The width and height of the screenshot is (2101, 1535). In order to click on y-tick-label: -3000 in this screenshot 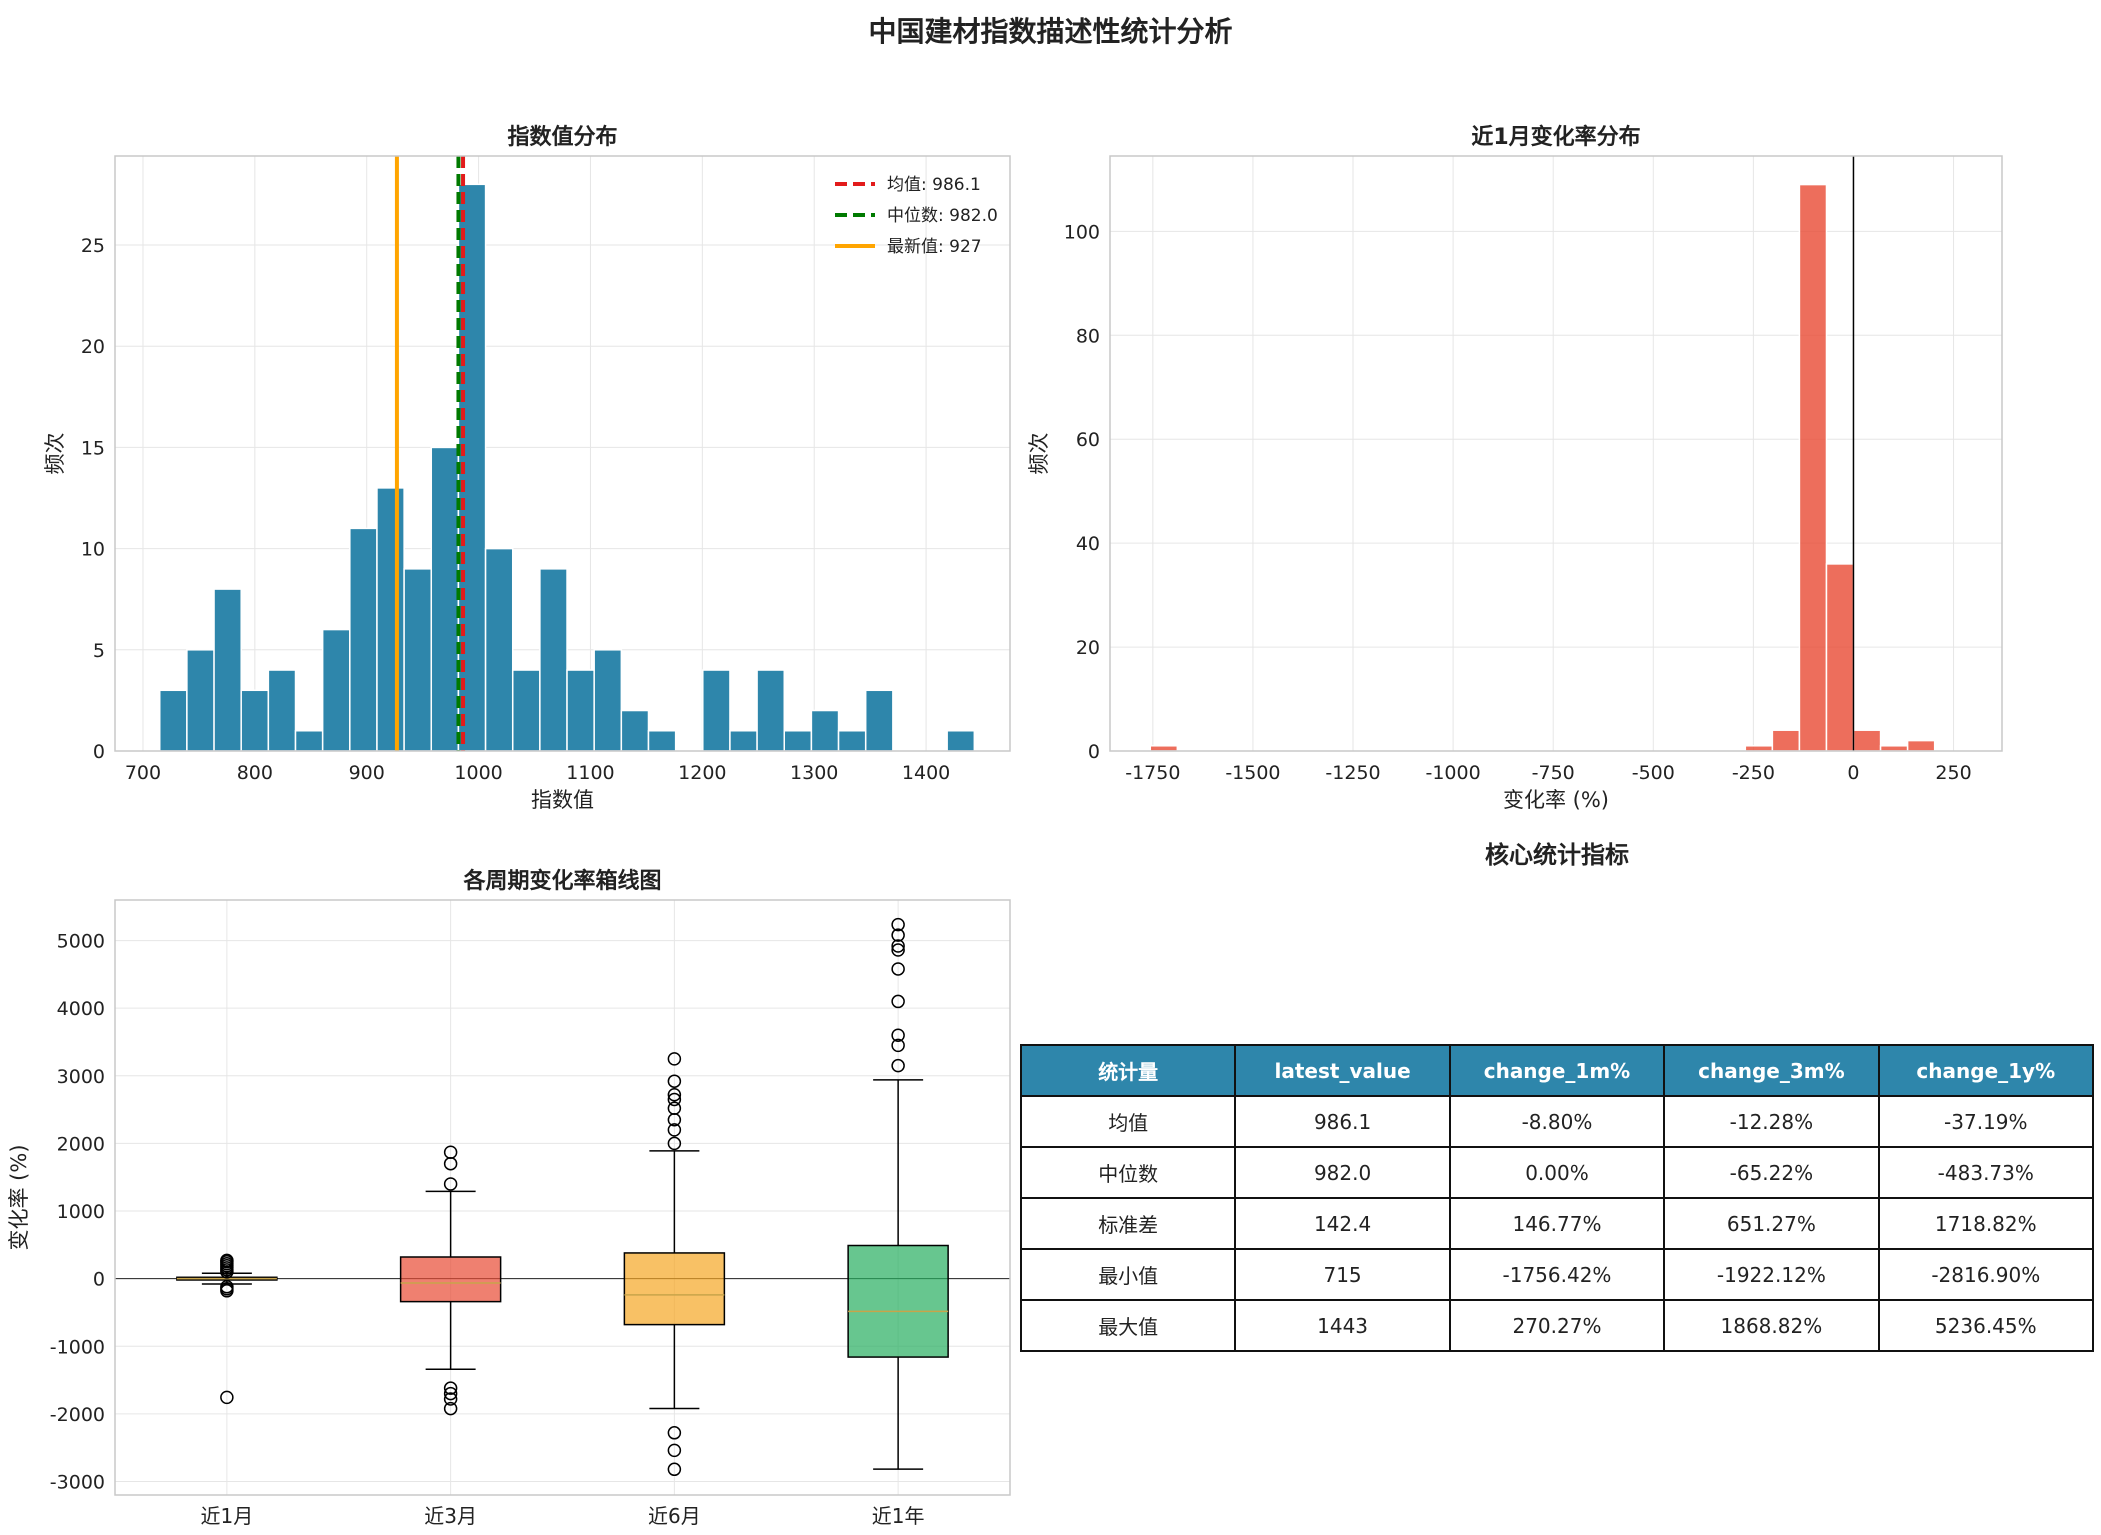, I will do `click(77, 1482)`.